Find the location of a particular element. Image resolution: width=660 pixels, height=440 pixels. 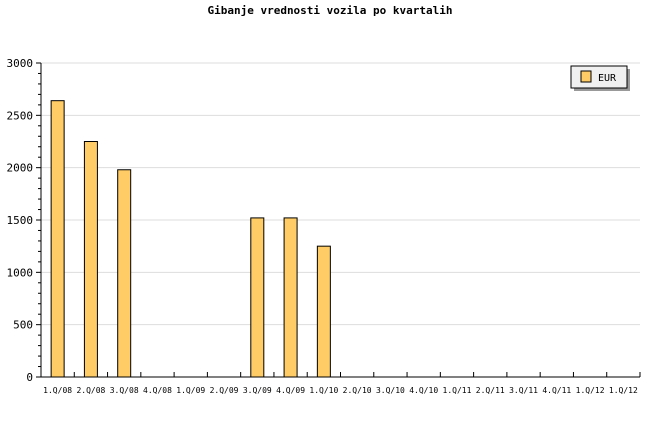

bar-3.Q/09 is located at coordinates (257, 297).